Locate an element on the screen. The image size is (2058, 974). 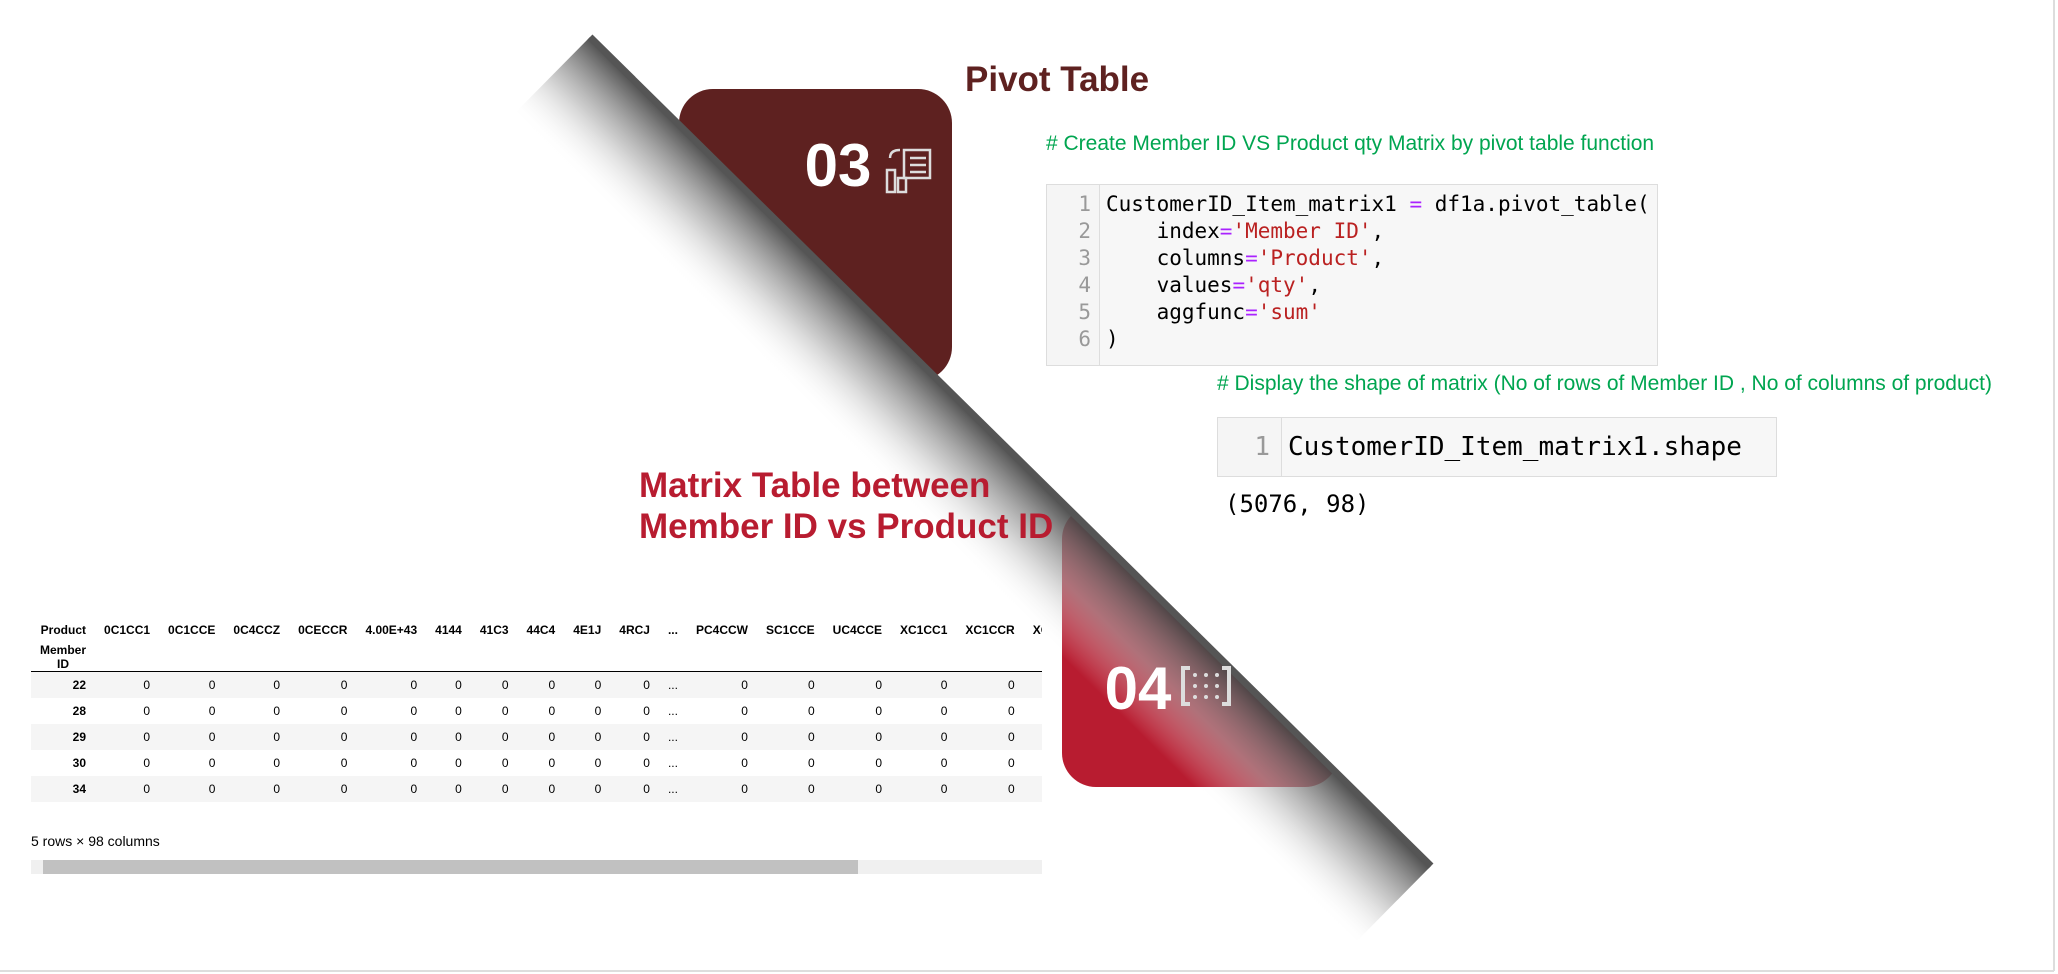
column-header: 0CECCR is located at coordinates (323, 630).